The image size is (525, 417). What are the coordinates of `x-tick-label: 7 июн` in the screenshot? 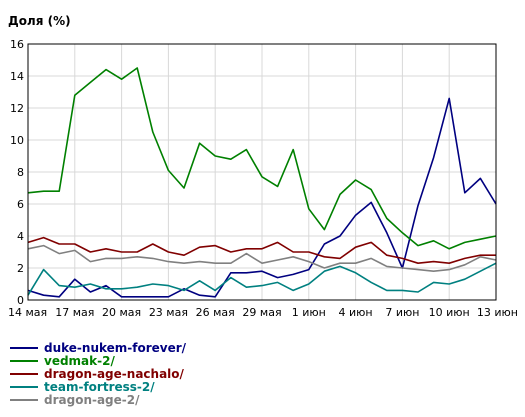 It's located at (402, 312).